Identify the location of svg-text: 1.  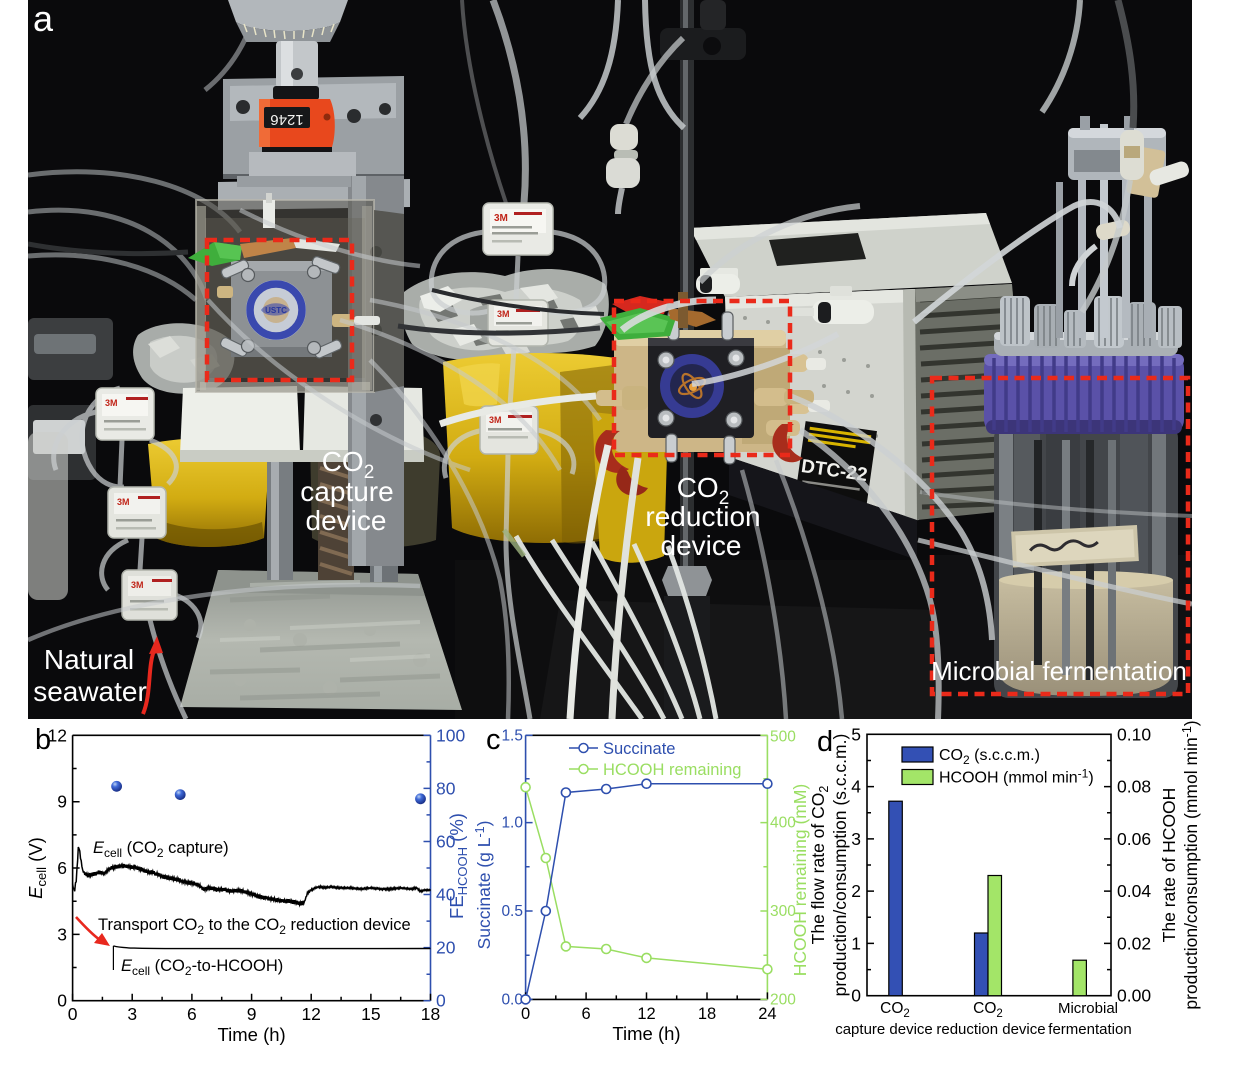
(856, 943).